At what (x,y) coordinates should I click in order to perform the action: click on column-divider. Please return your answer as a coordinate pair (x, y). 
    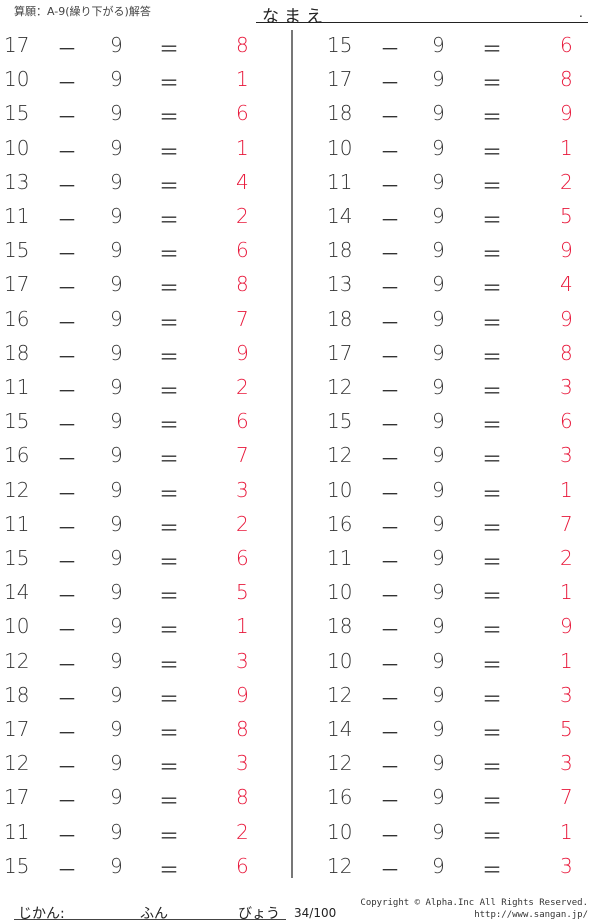
    Looking at the image, I should click on (292, 454).